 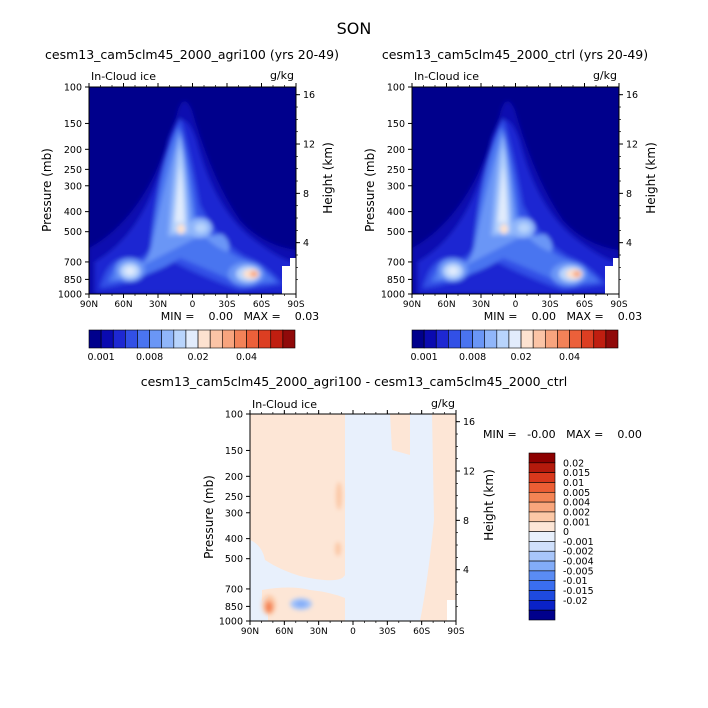 What do you see at coordinates (562, 434) in the screenshot?
I see `min-max-stats: MIN = -0.00 MAX = 0.00` at bounding box center [562, 434].